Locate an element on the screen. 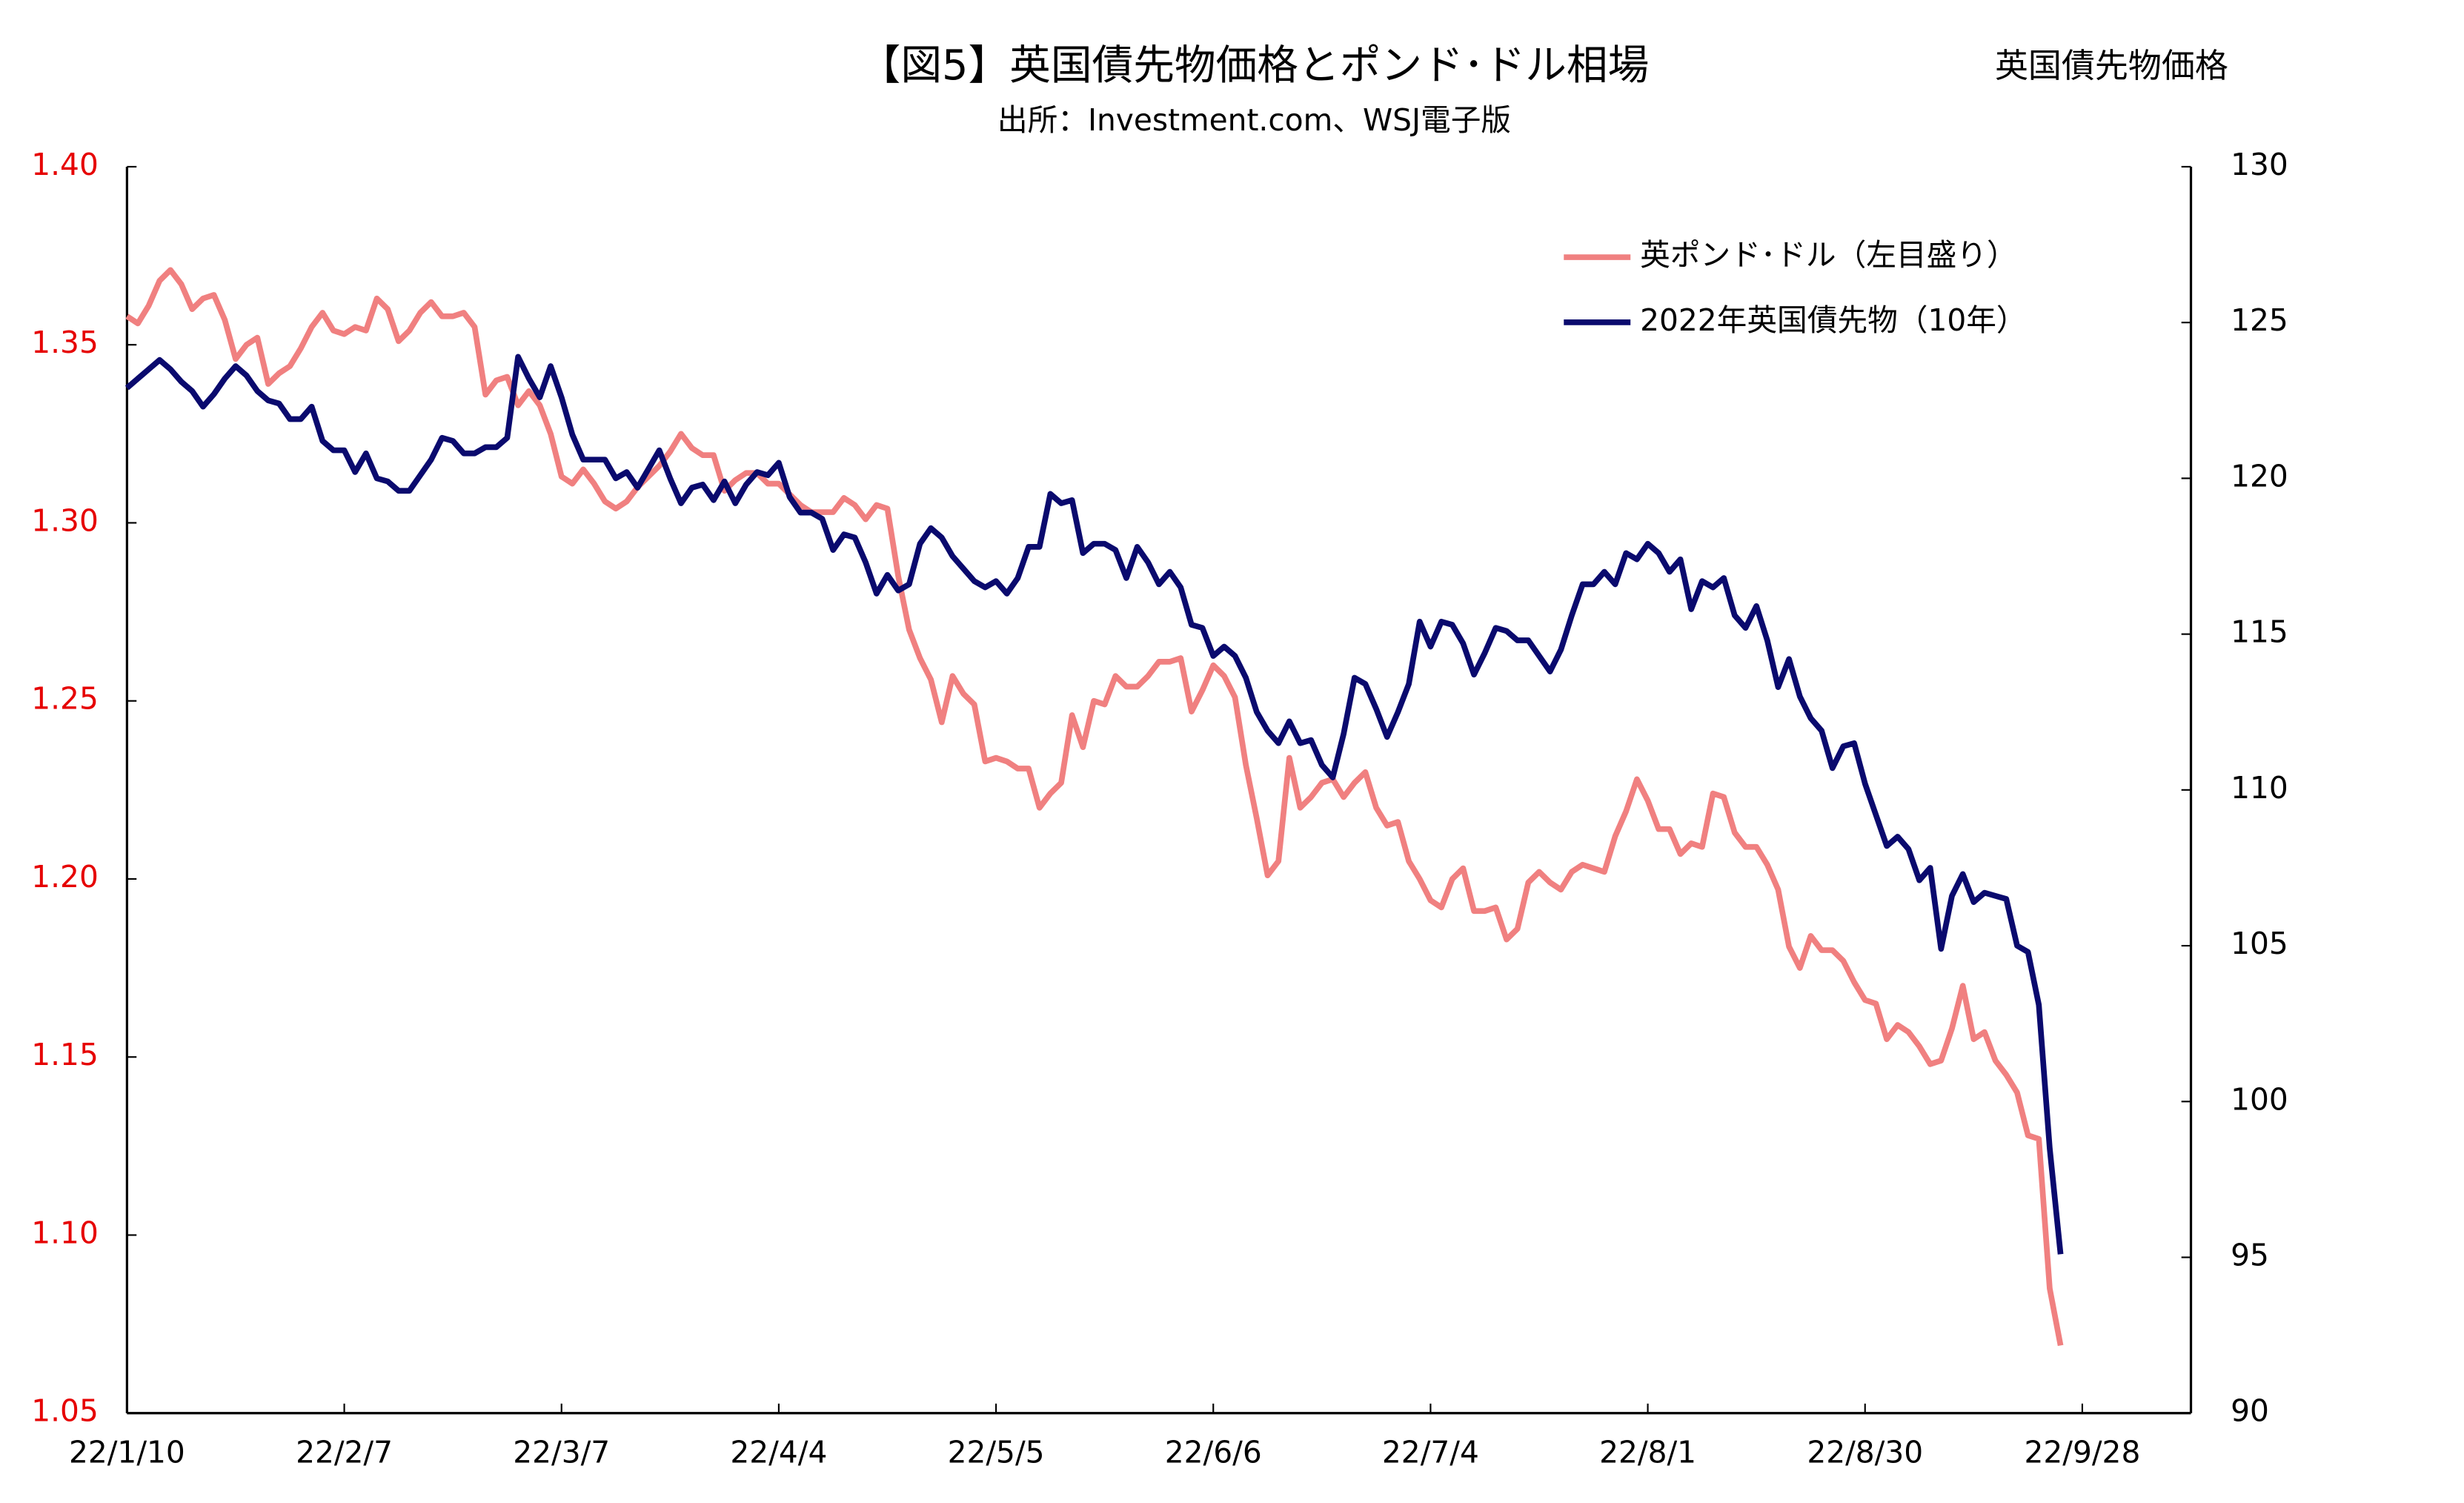 The height and width of the screenshot is (1503, 2464). y-tick-label: 1.25 is located at coordinates (65, 699).